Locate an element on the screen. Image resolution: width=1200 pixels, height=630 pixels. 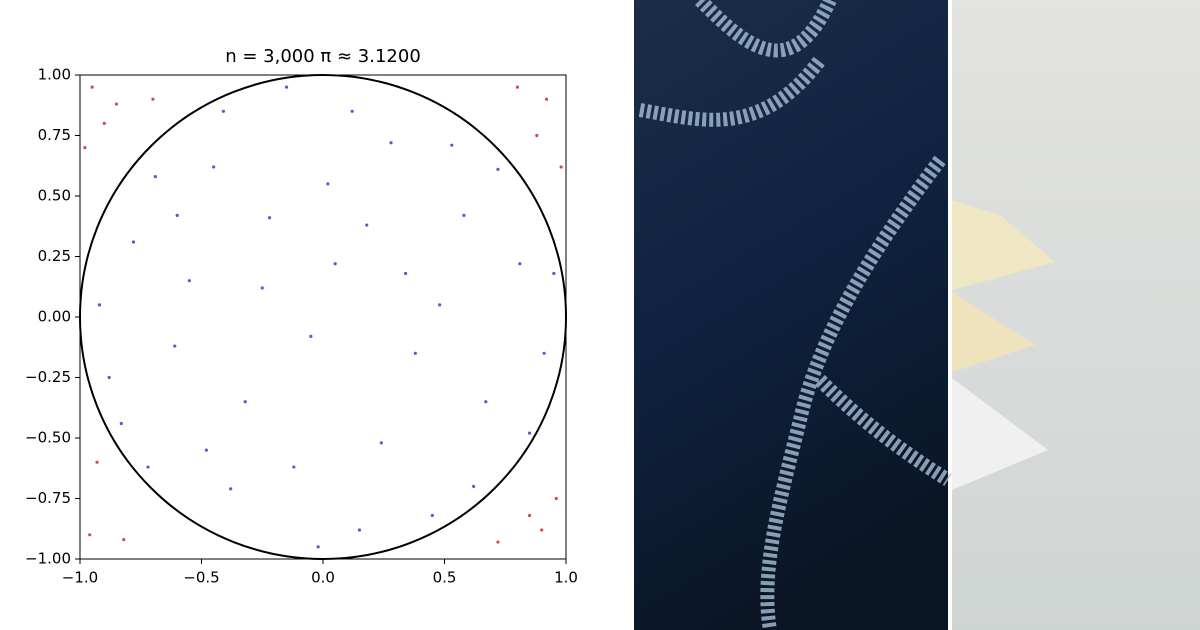
chart-title: n = 3,000 π ≈ 3.1200 is located at coordinates (323, 56).